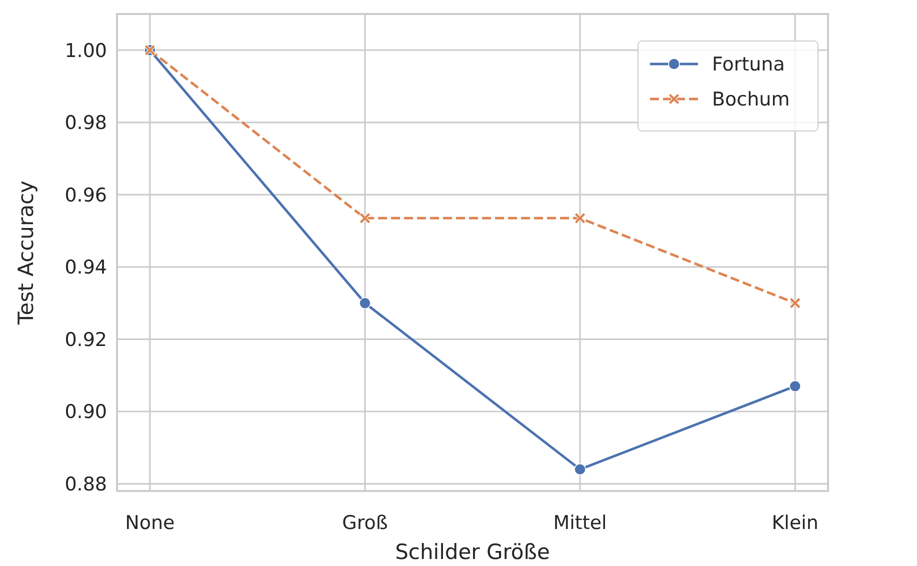  I want to click on y-tick-label: 0.98, so click(85, 123).